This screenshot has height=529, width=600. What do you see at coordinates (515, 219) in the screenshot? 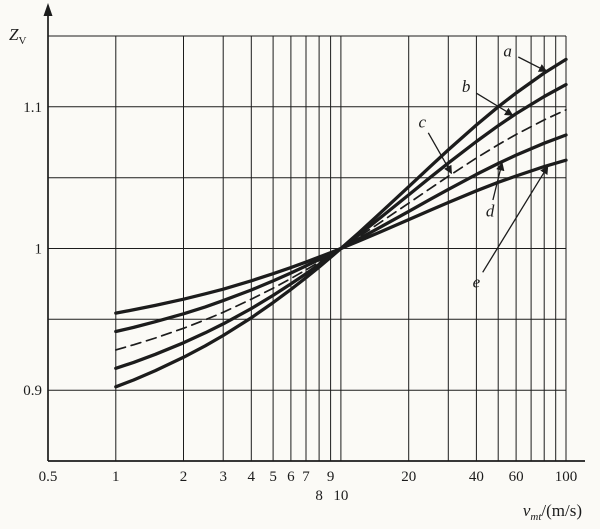
I see `curve-label-arrow-e` at bounding box center [515, 219].